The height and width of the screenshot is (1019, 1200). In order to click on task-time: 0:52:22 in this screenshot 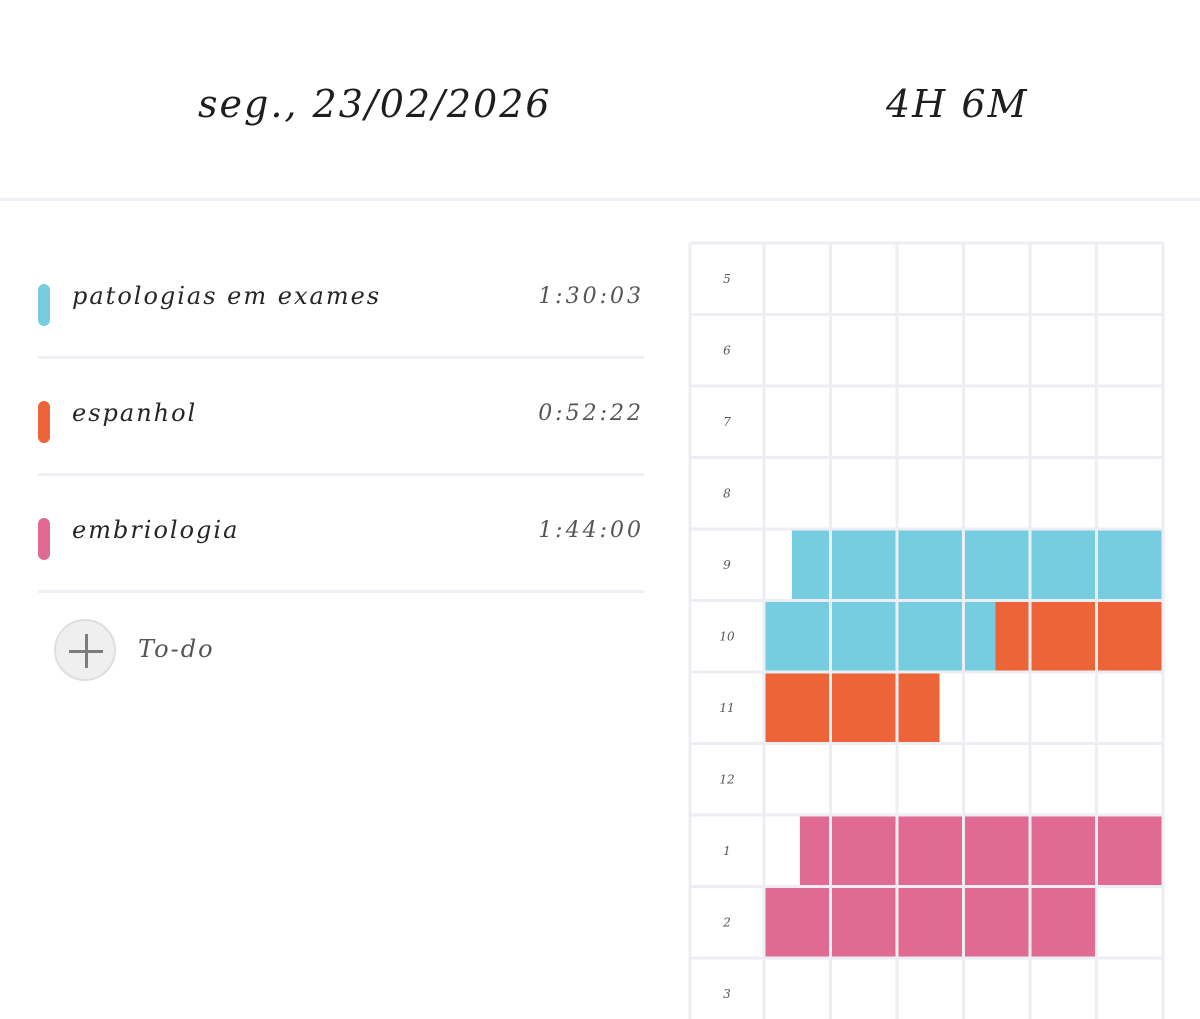, I will do `click(591, 413)`.